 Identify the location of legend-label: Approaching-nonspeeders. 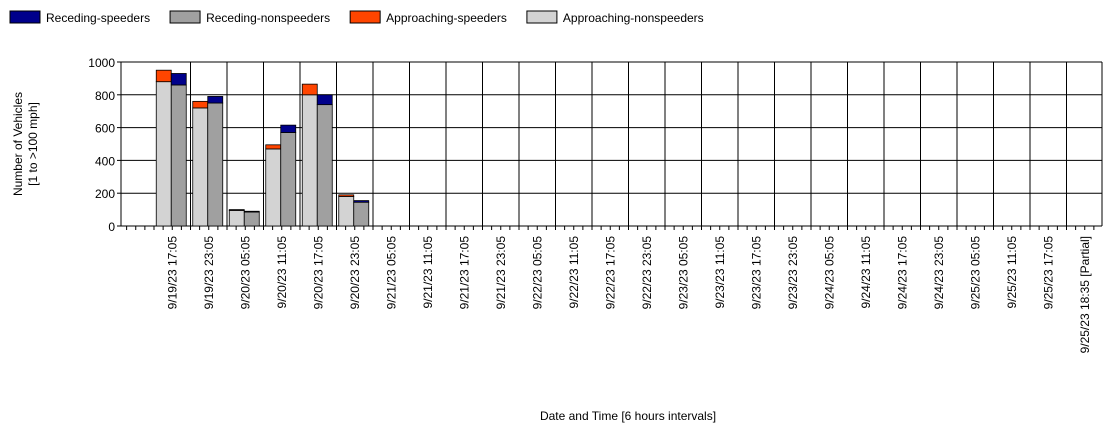
(633, 18).